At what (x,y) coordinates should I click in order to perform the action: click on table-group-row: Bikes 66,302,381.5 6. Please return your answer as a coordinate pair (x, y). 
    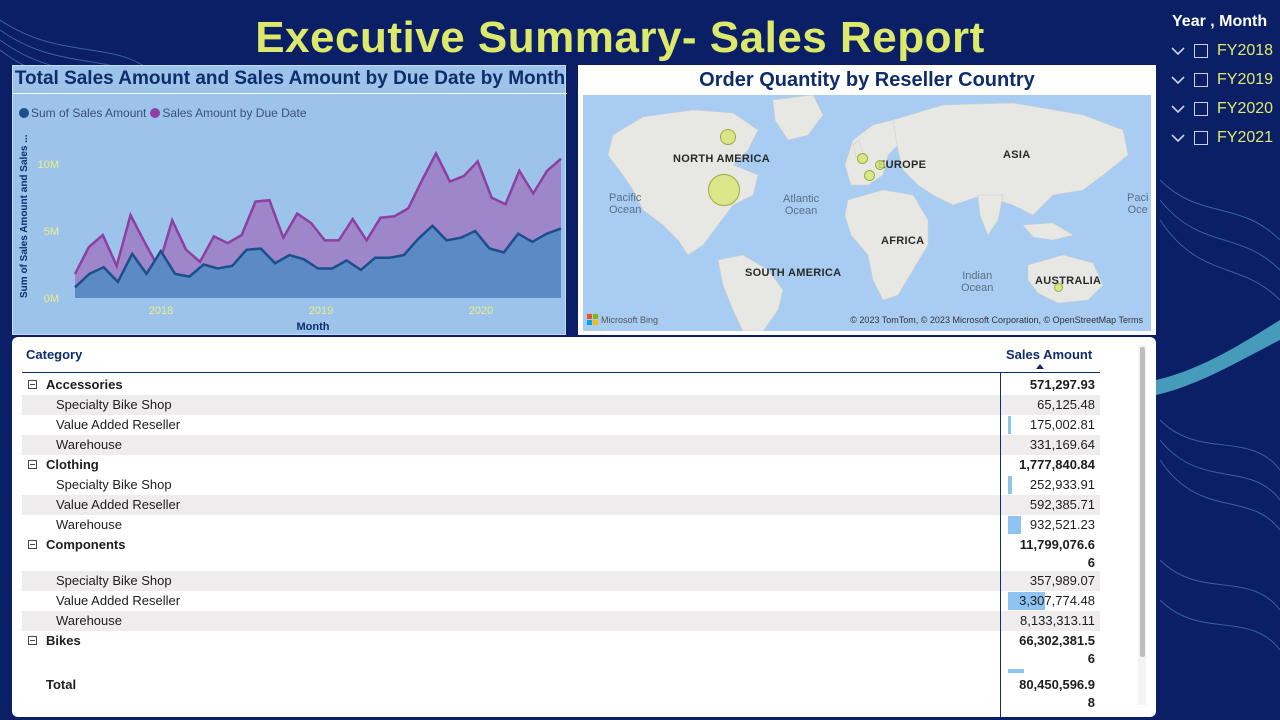
    Looking at the image, I should click on (561, 649).